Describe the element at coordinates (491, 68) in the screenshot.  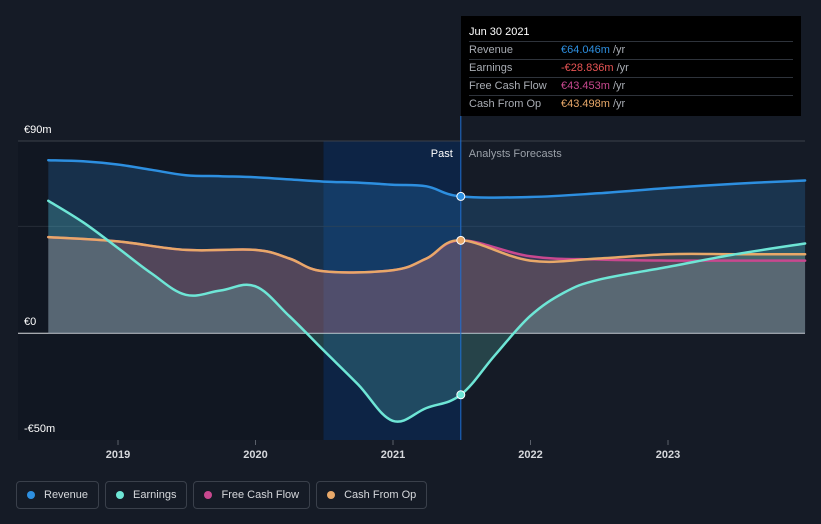
I see `tooltip-label: Earnings` at that location.